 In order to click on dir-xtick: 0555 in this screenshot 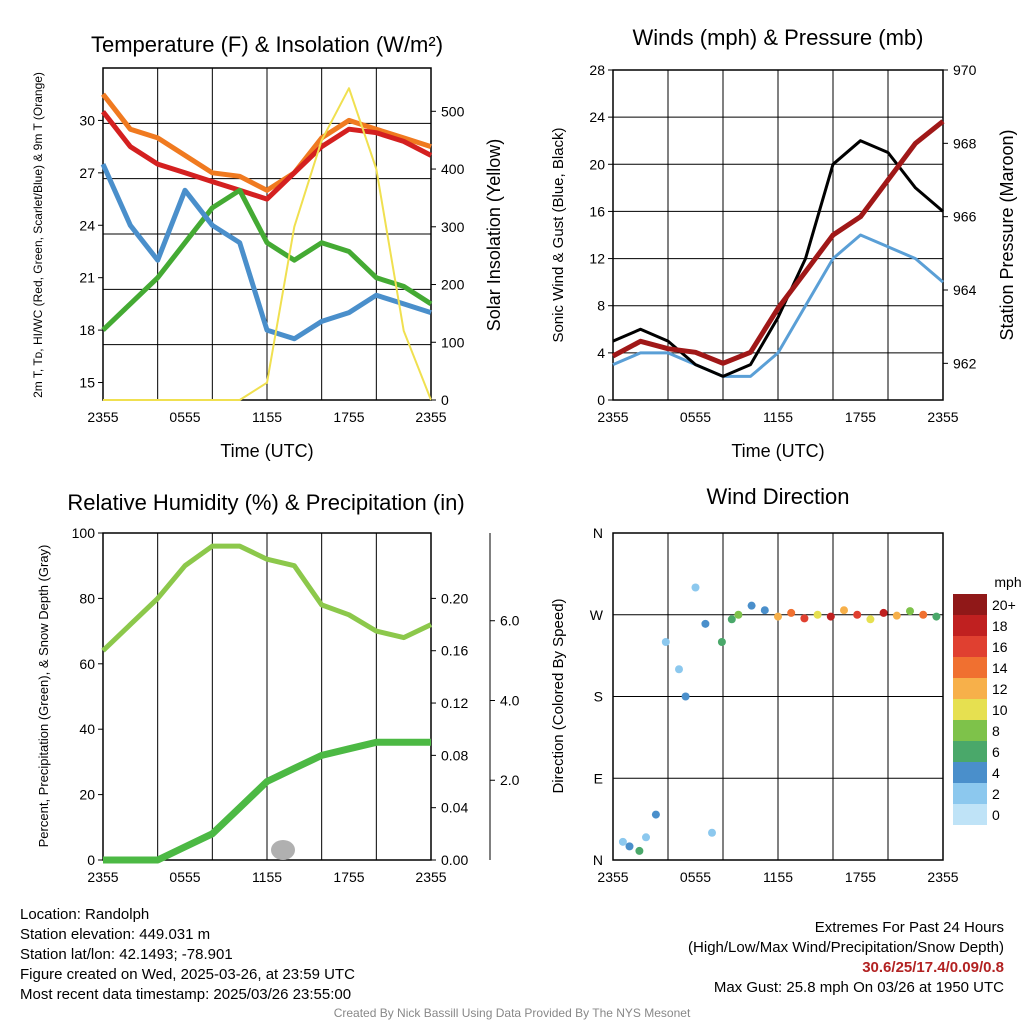, I will do `click(695, 877)`.